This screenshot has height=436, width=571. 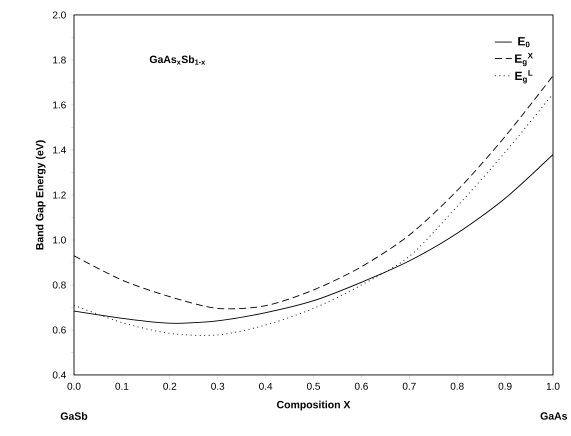 What do you see at coordinates (59, 330) in the screenshot?
I see `y-tick-label: 0.6` at bounding box center [59, 330].